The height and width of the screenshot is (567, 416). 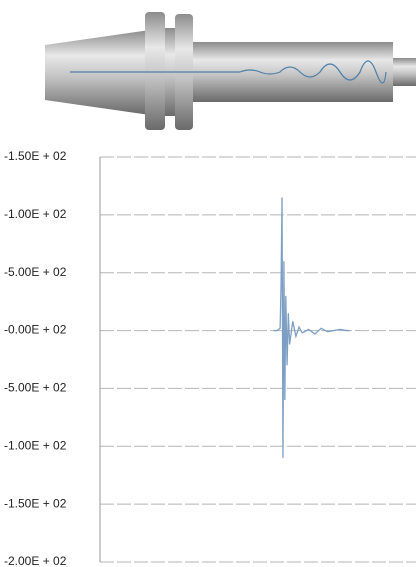 What do you see at coordinates (311, 327) in the screenshot?
I see `signal-line` at bounding box center [311, 327].